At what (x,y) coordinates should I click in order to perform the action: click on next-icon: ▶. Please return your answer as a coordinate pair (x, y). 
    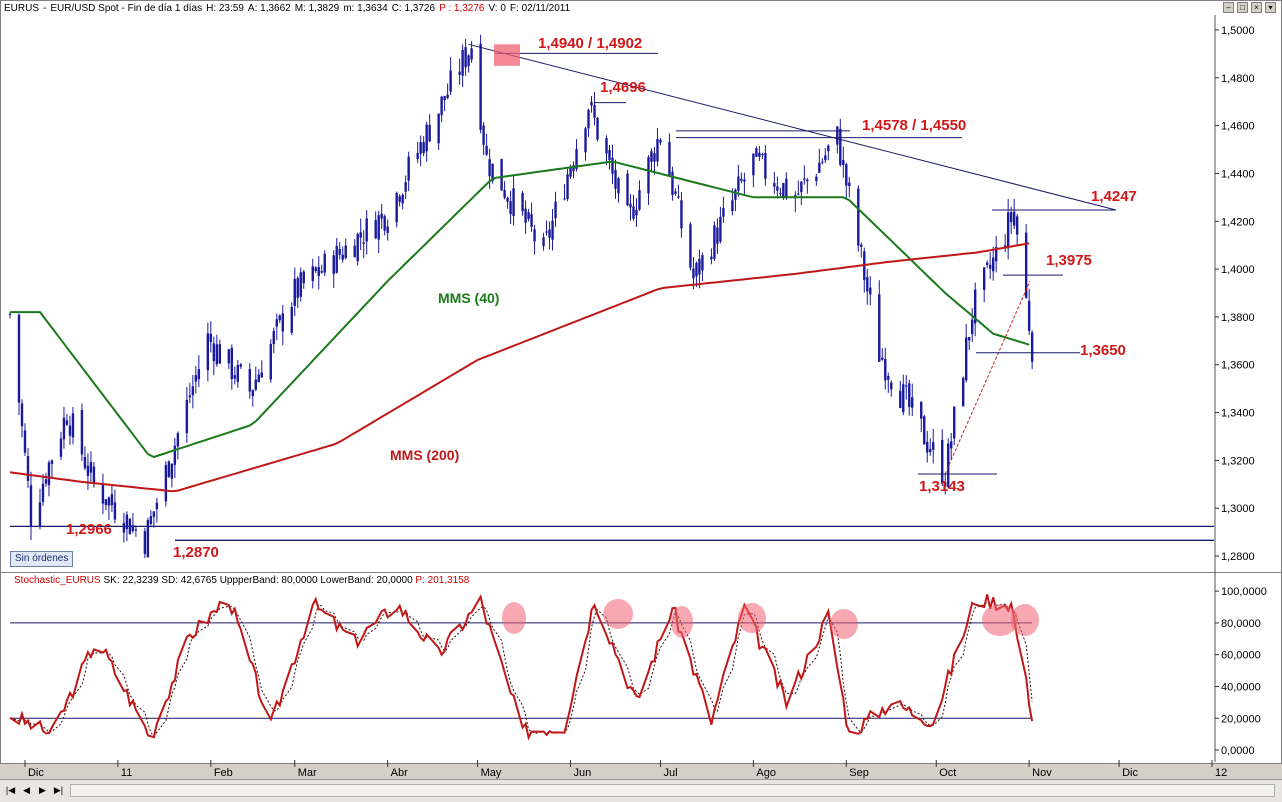
    Looking at the image, I should click on (42, 790).